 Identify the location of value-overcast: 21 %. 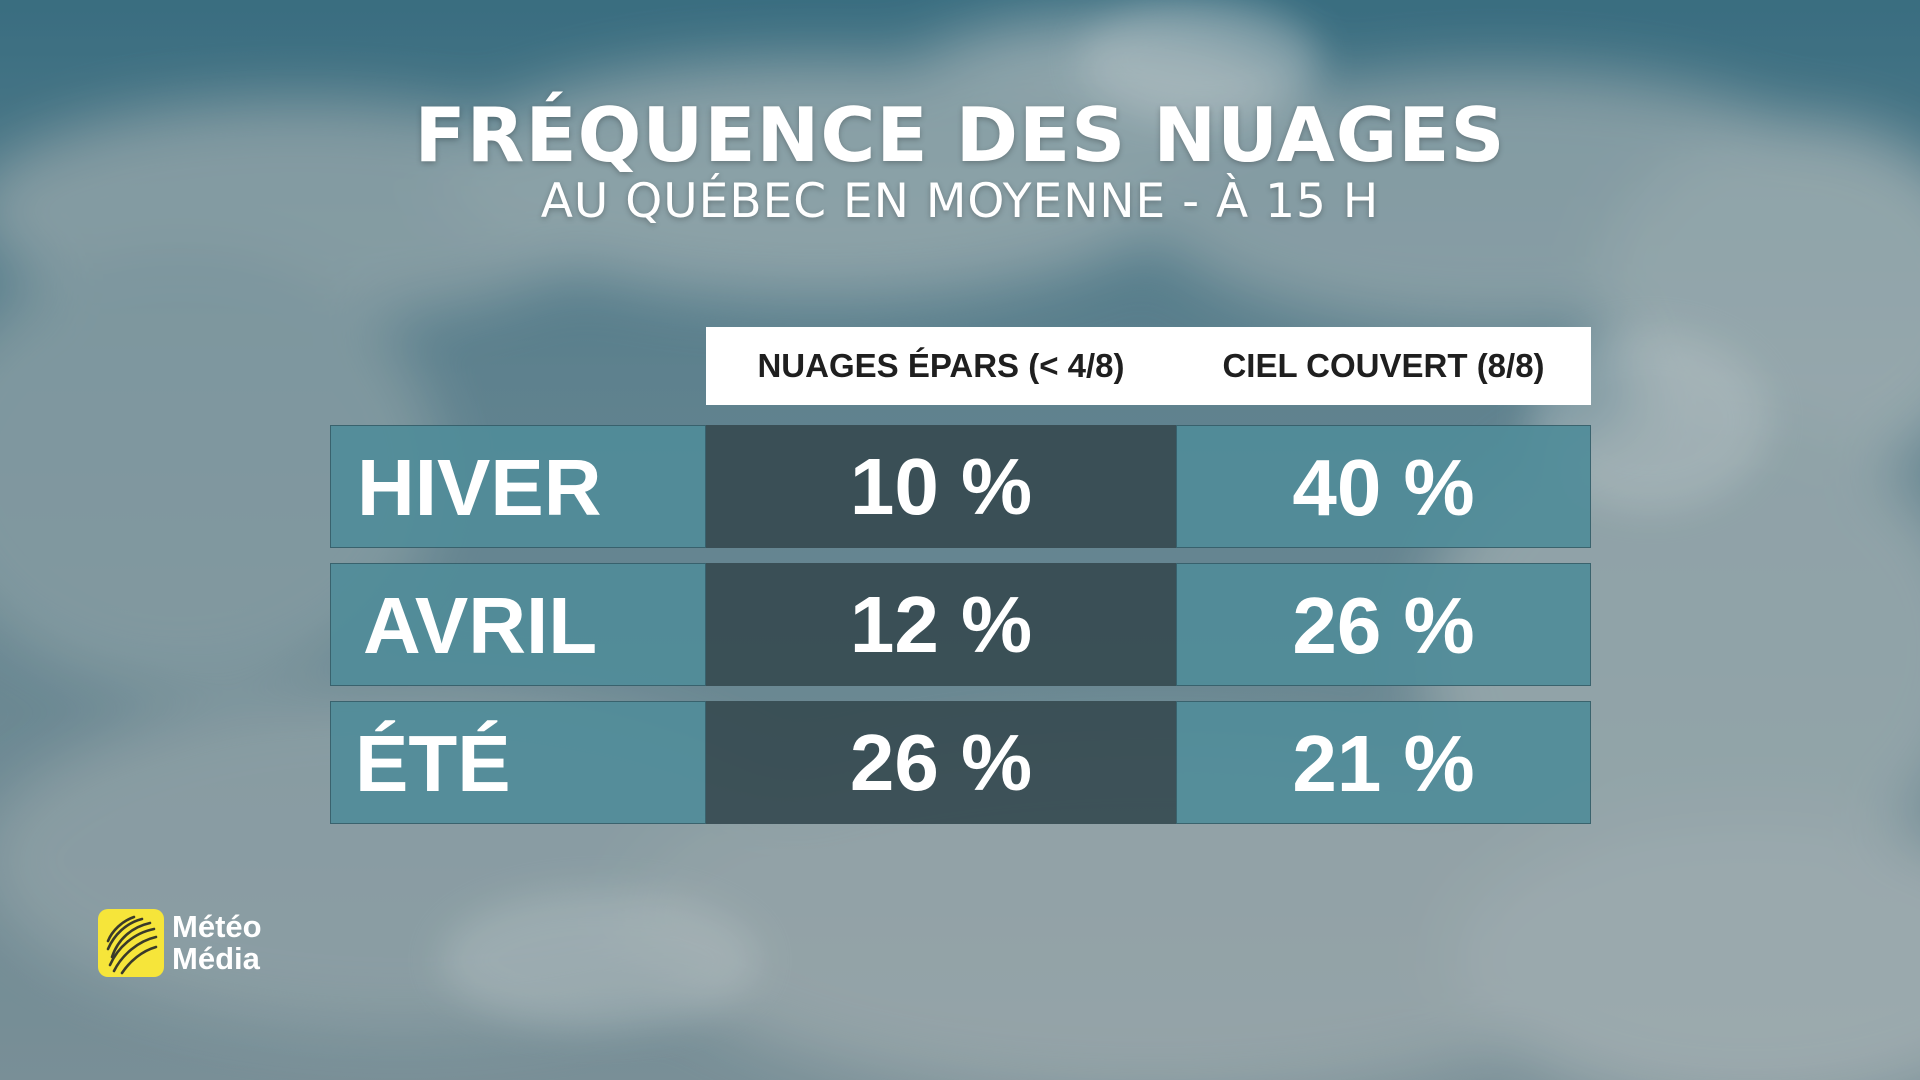
(1383, 762).